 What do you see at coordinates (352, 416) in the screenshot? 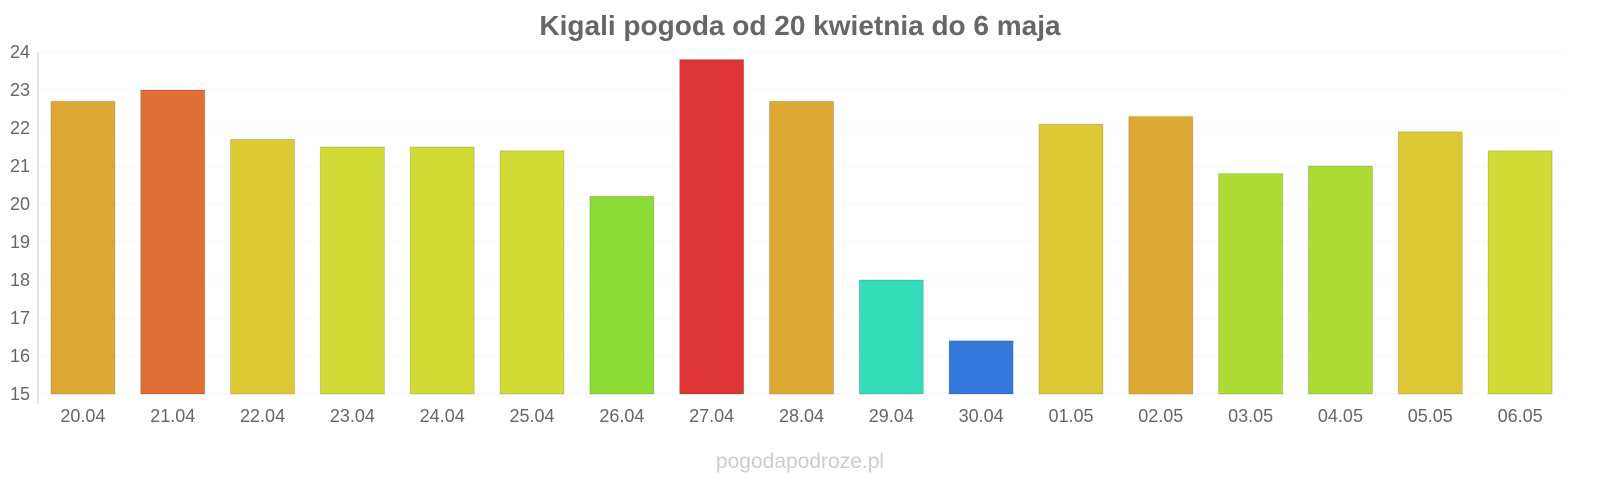
I see `x-tick-label: 23.04` at bounding box center [352, 416].